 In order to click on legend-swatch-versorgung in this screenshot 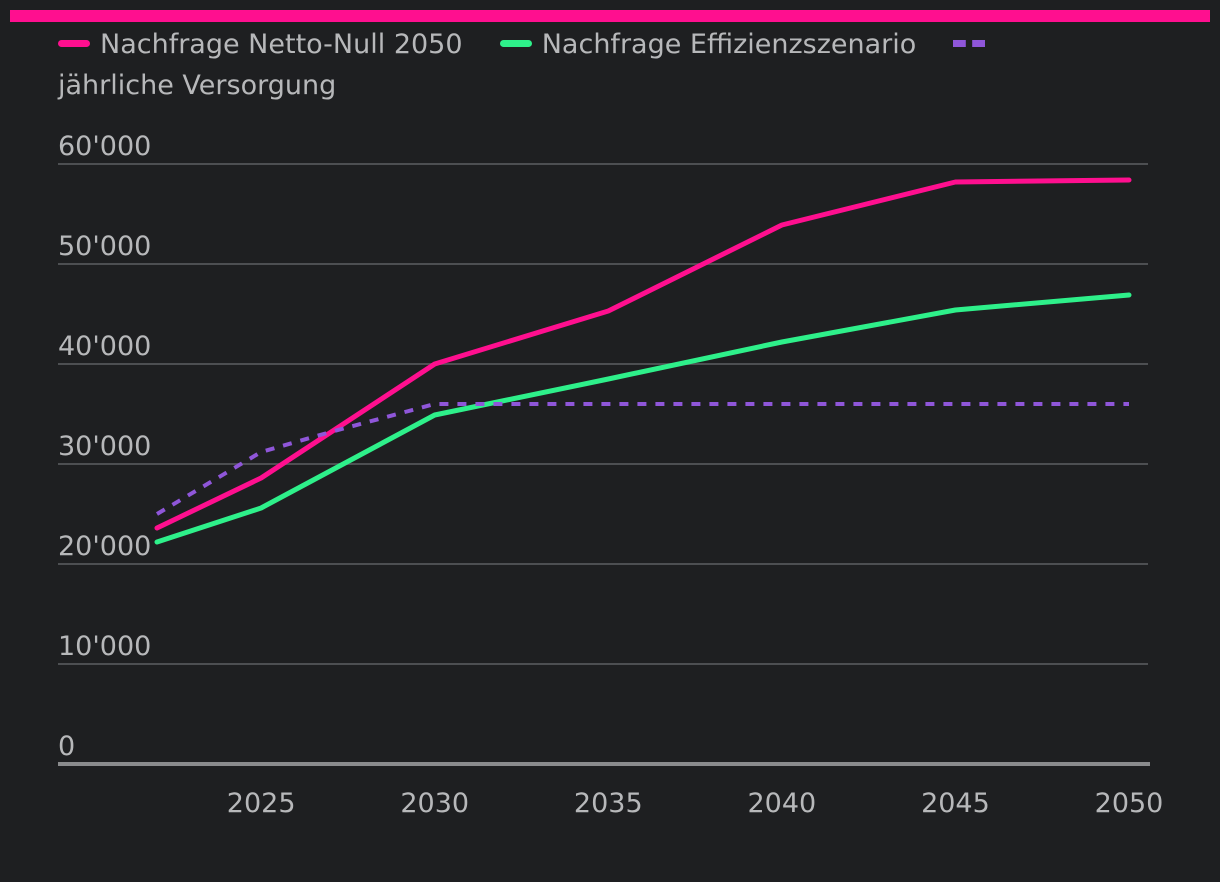, I will do `click(969, 43)`.